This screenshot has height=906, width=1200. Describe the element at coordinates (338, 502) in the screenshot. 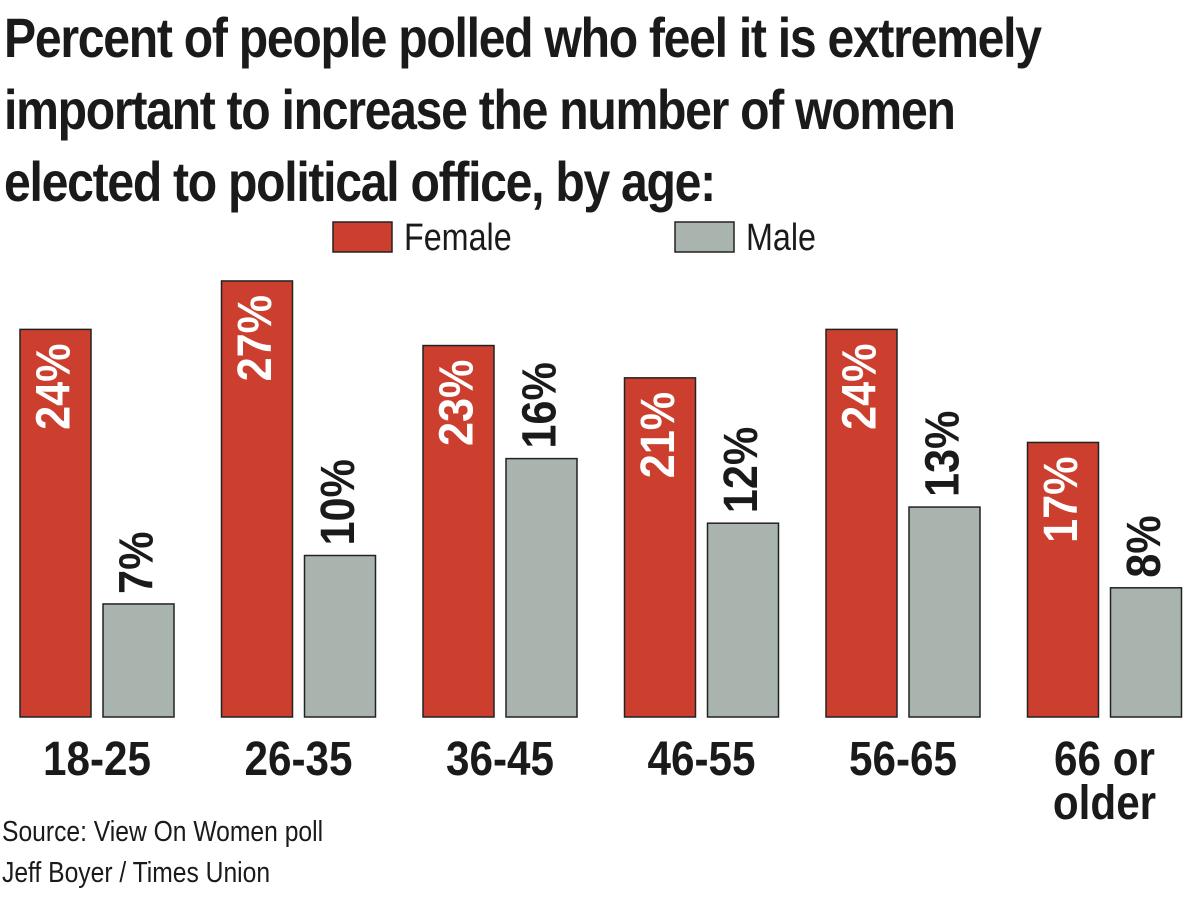

I see `value-label-male-1: 10%` at that location.